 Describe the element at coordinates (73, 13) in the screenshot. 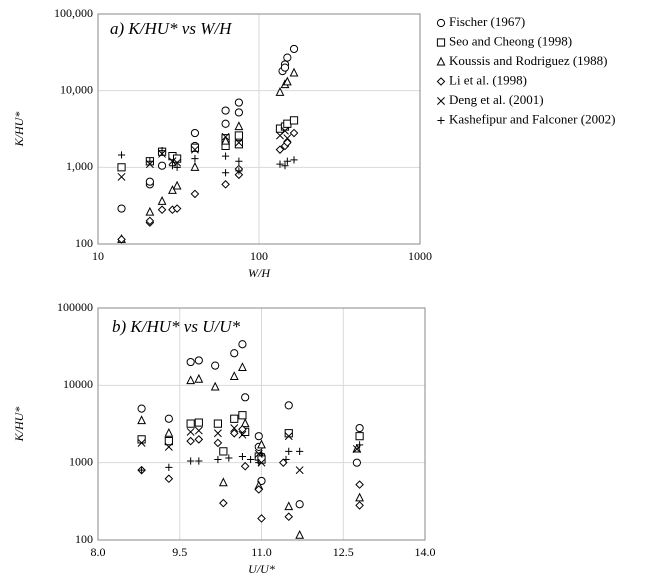

I see `y-tick-label: 100,000` at that location.